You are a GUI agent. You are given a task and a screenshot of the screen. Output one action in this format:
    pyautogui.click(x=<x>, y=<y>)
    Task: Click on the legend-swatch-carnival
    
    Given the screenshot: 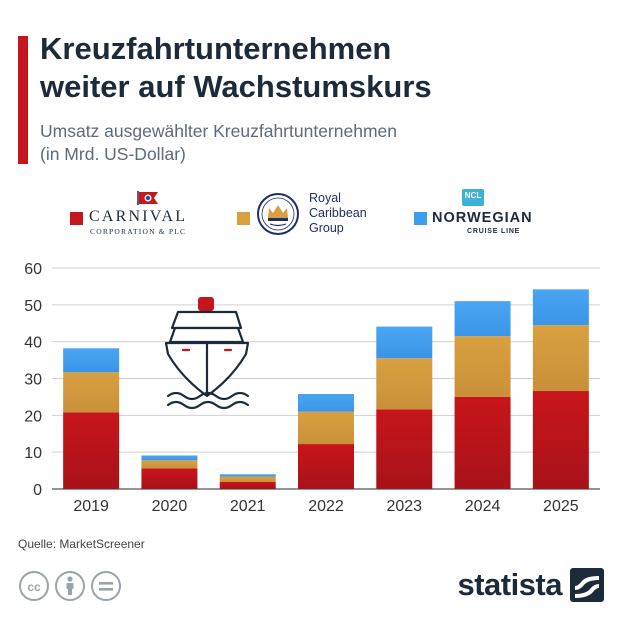 What is the action you would take?
    pyautogui.click(x=76, y=218)
    